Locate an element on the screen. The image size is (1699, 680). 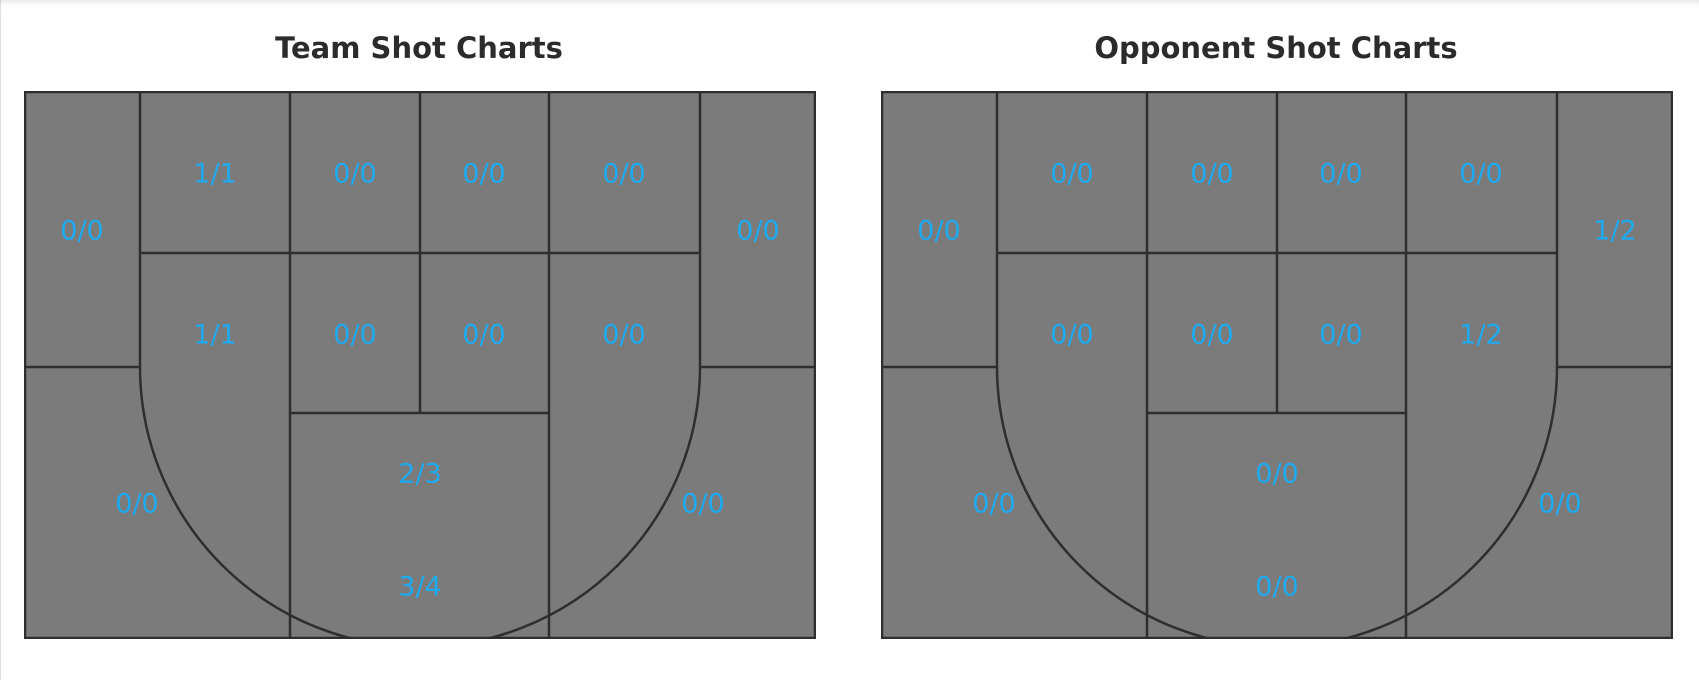
zone-mid-left-label: 0/0 is located at coordinates (1071, 335).